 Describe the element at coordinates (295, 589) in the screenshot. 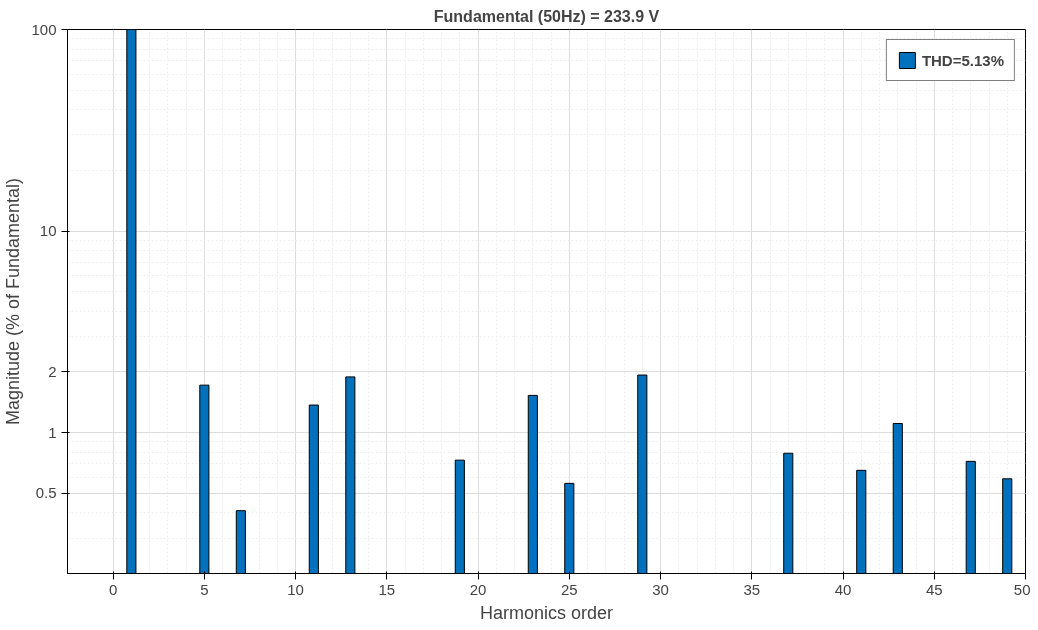

I see `x-tick-label: 10` at that location.